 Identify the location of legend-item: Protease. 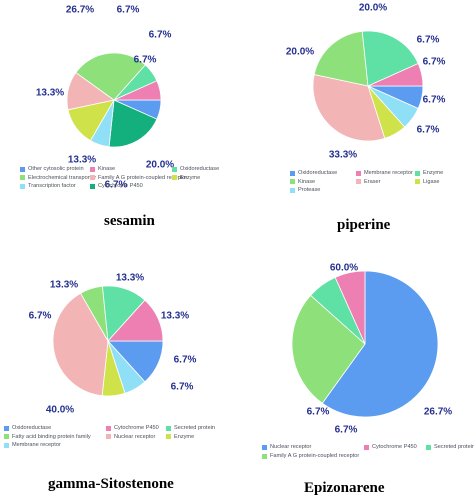
(305, 190).